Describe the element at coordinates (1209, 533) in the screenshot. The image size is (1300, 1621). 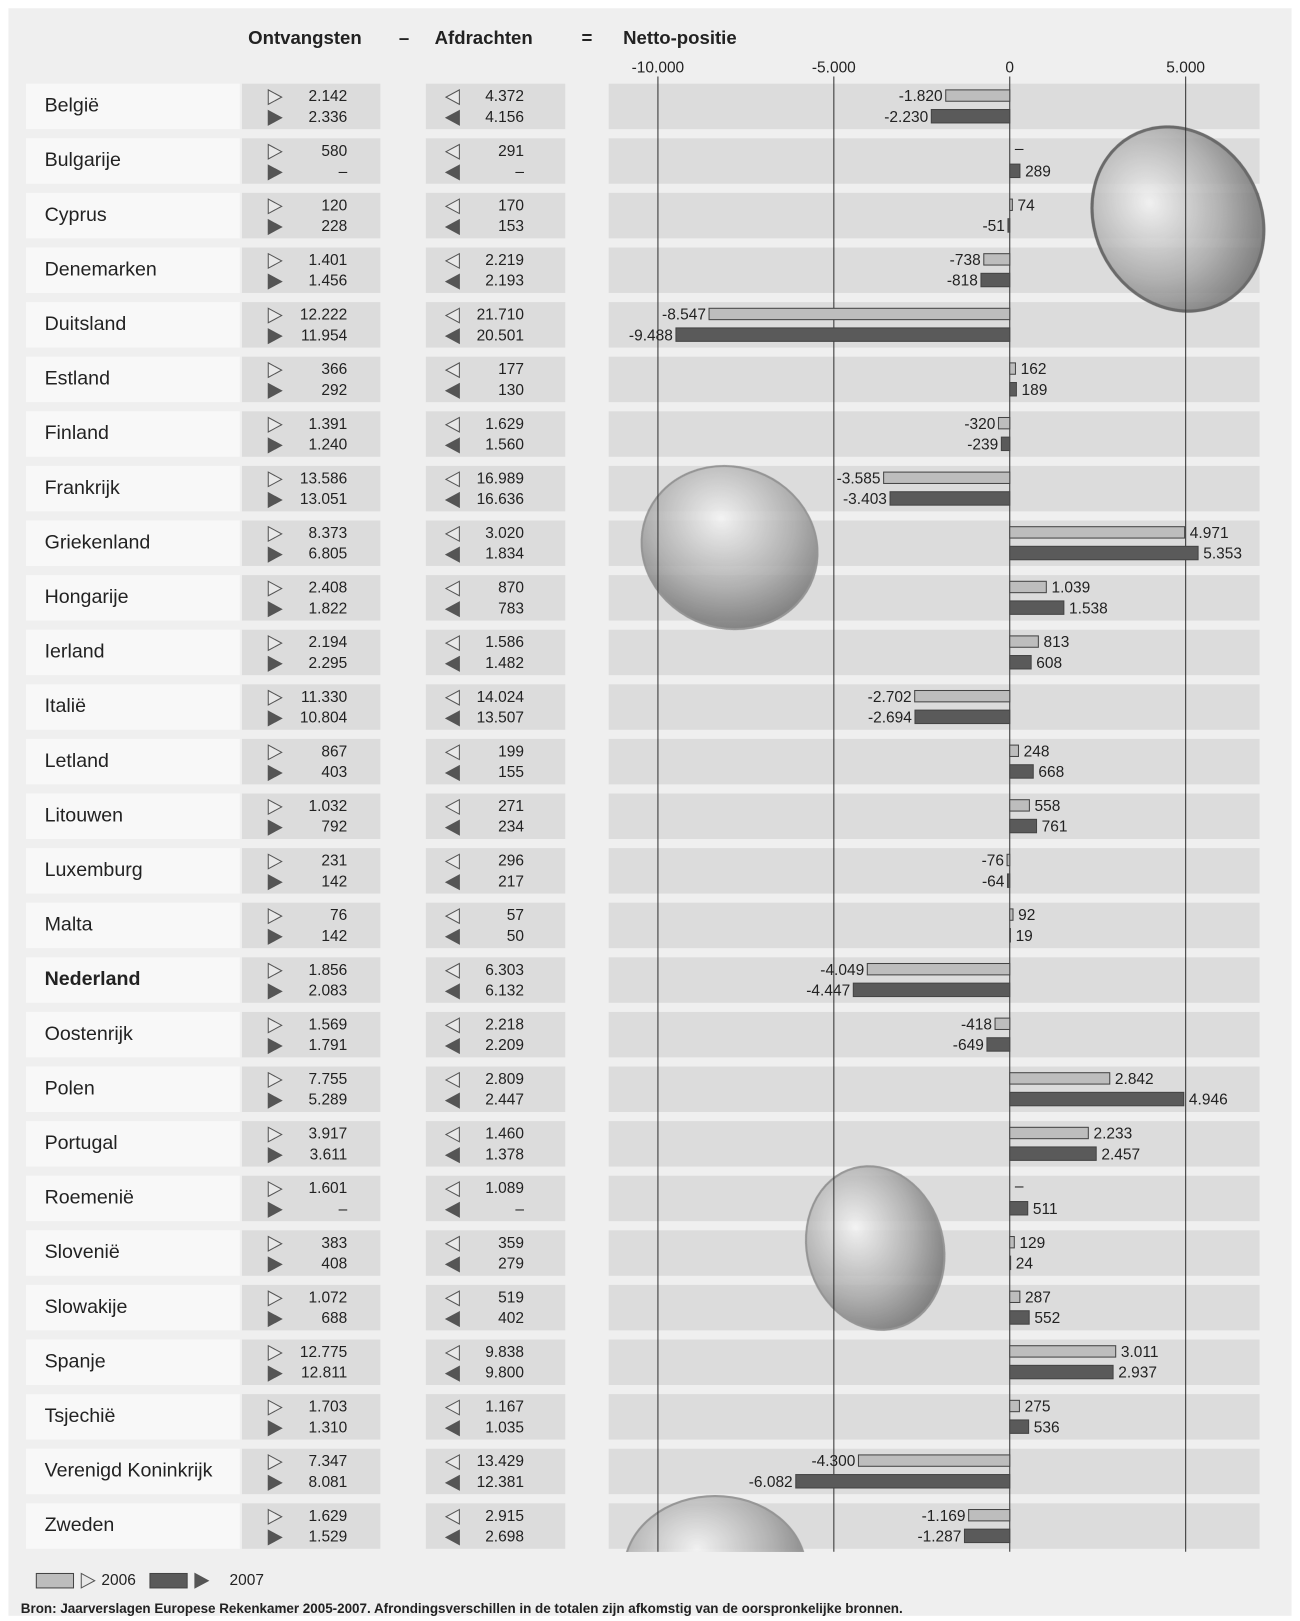
I see `value-label: 4.971` at that location.